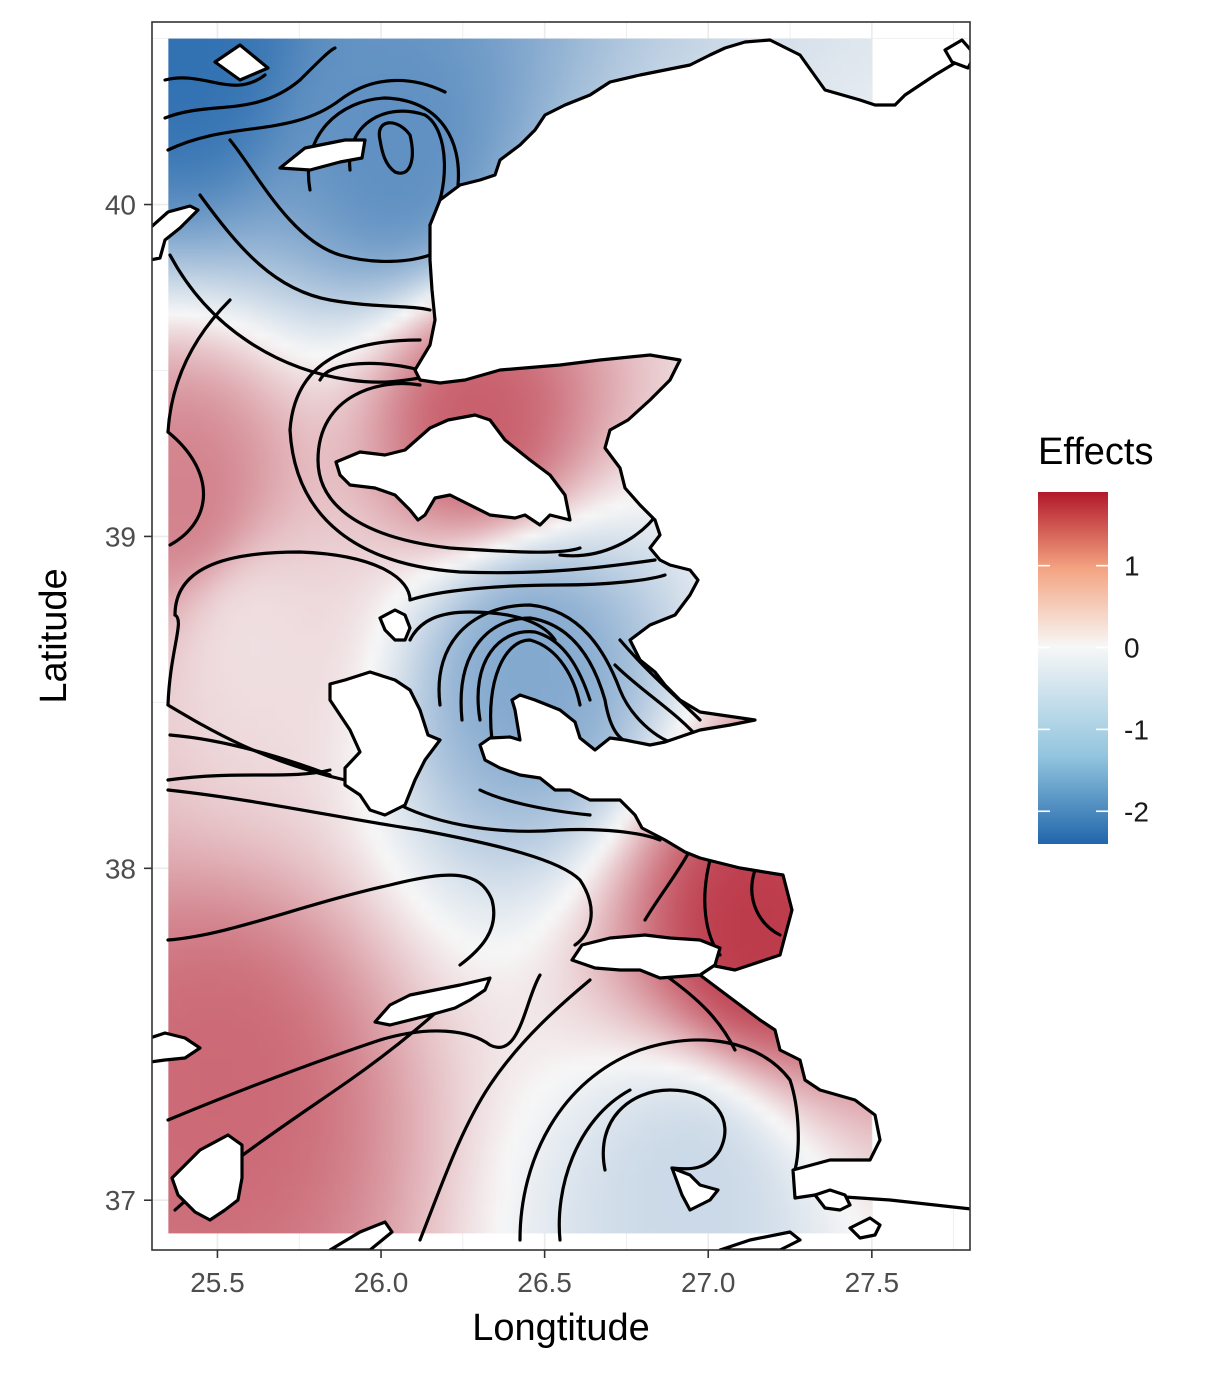  Describe the element at coordinates (708, 1282) in the screenshot. I see `x-tick-label: 27.0` at that location.